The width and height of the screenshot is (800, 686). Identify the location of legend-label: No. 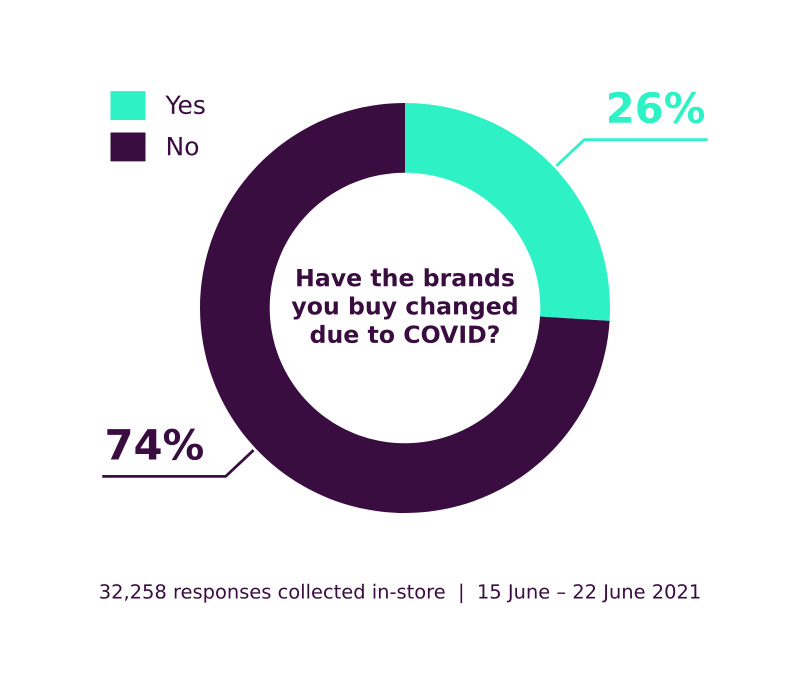
(183, 146).